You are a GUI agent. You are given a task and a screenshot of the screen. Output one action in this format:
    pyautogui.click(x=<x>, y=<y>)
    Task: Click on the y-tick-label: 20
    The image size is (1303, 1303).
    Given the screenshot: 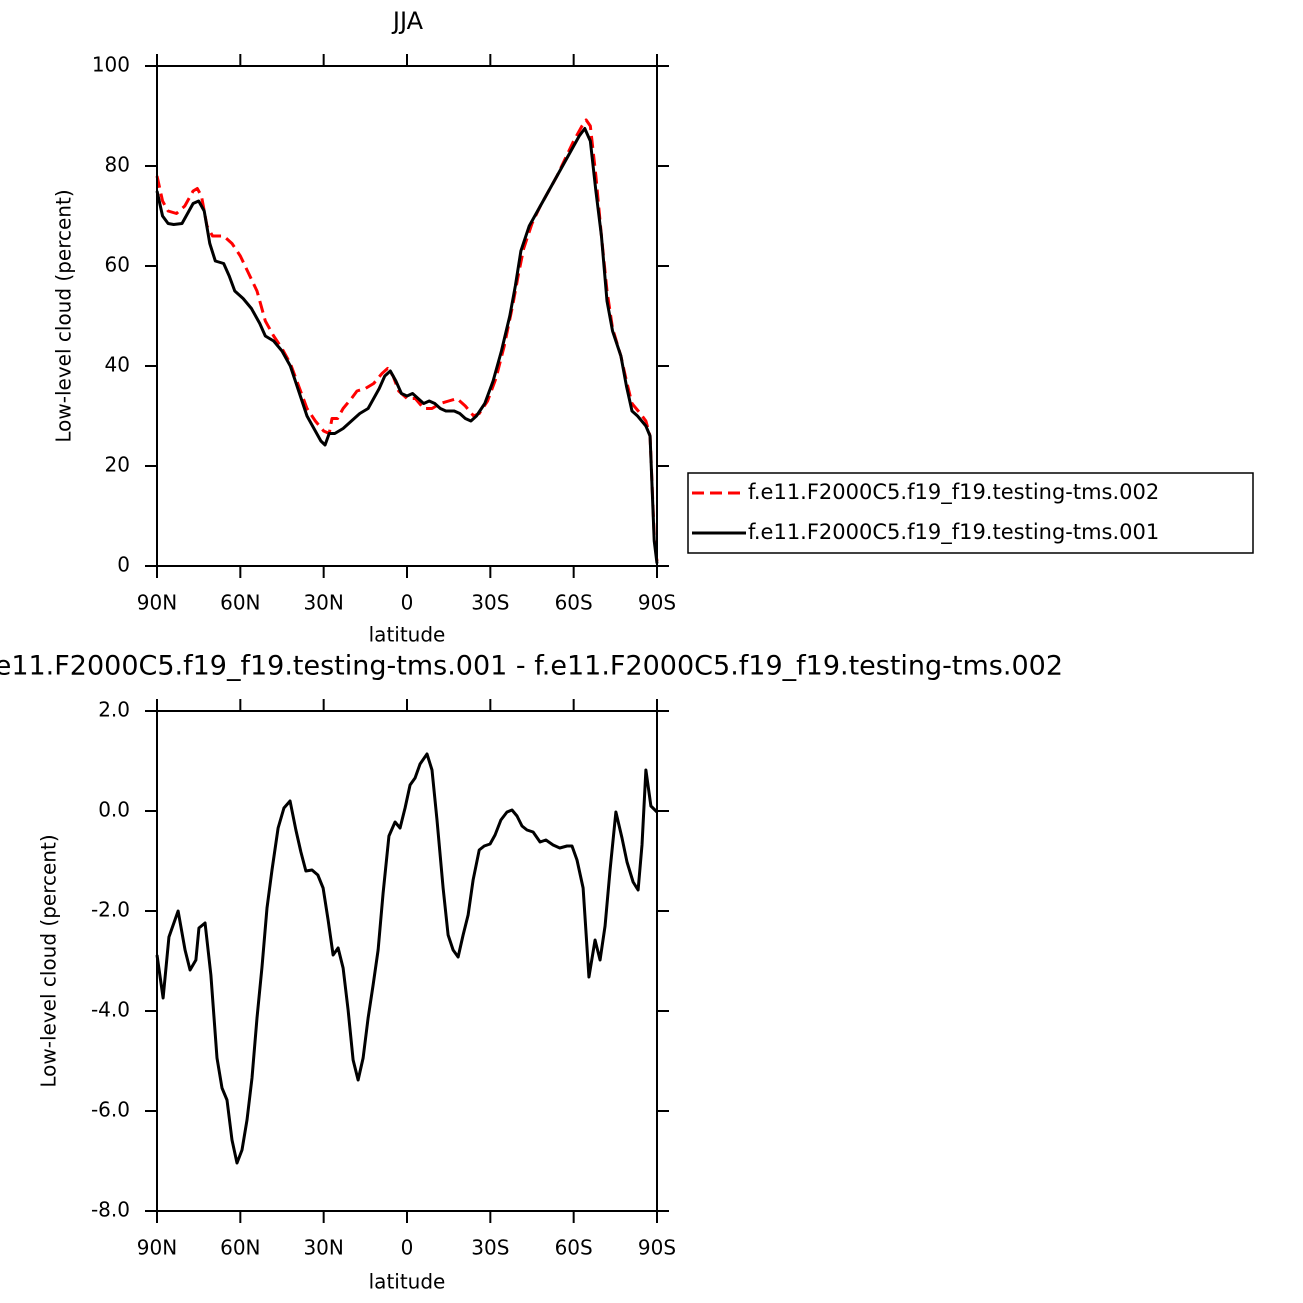 What is the action you would take?
    pyautogui.click(x=117, y=465)
    